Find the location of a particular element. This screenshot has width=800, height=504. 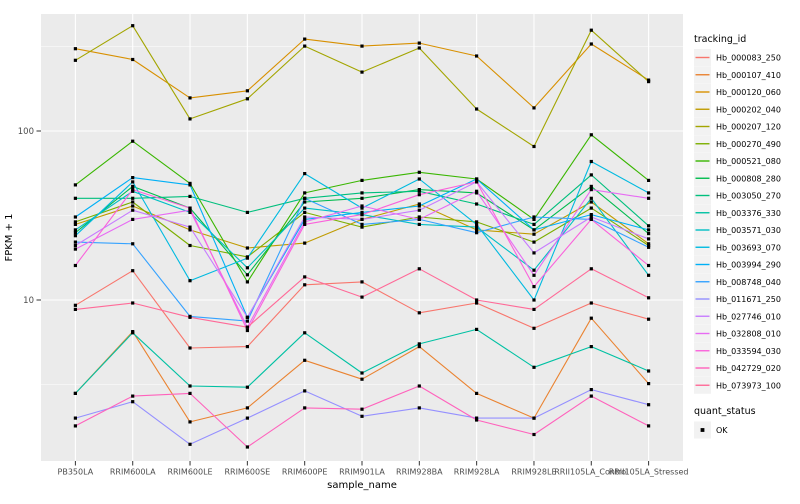

legend-item-Hb_000120_060: Hb_000120_060 is located at coordinates (737, 92).